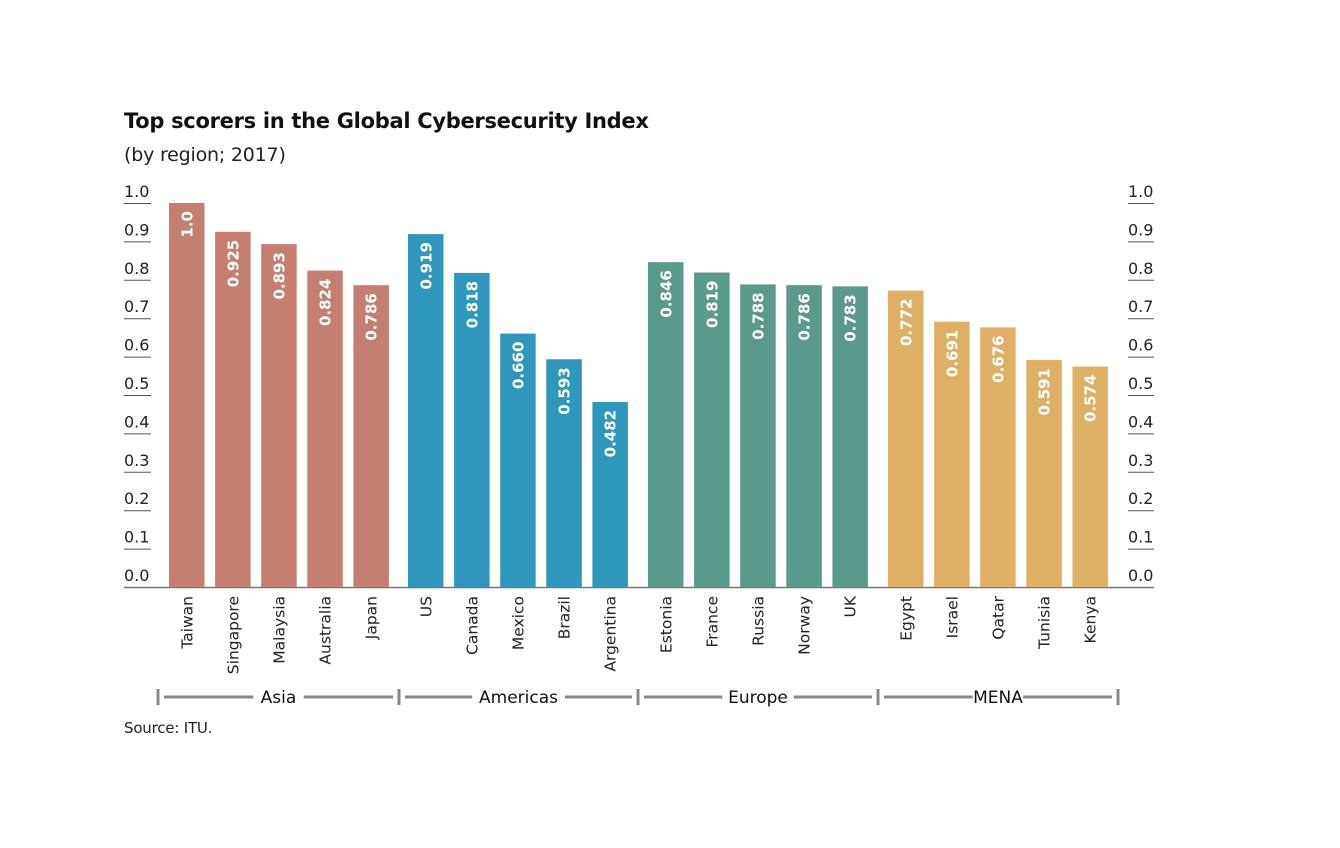  Describe the element at coordinates (518, 623) in the screenshot. I see `category-label: Mexico` at that location.